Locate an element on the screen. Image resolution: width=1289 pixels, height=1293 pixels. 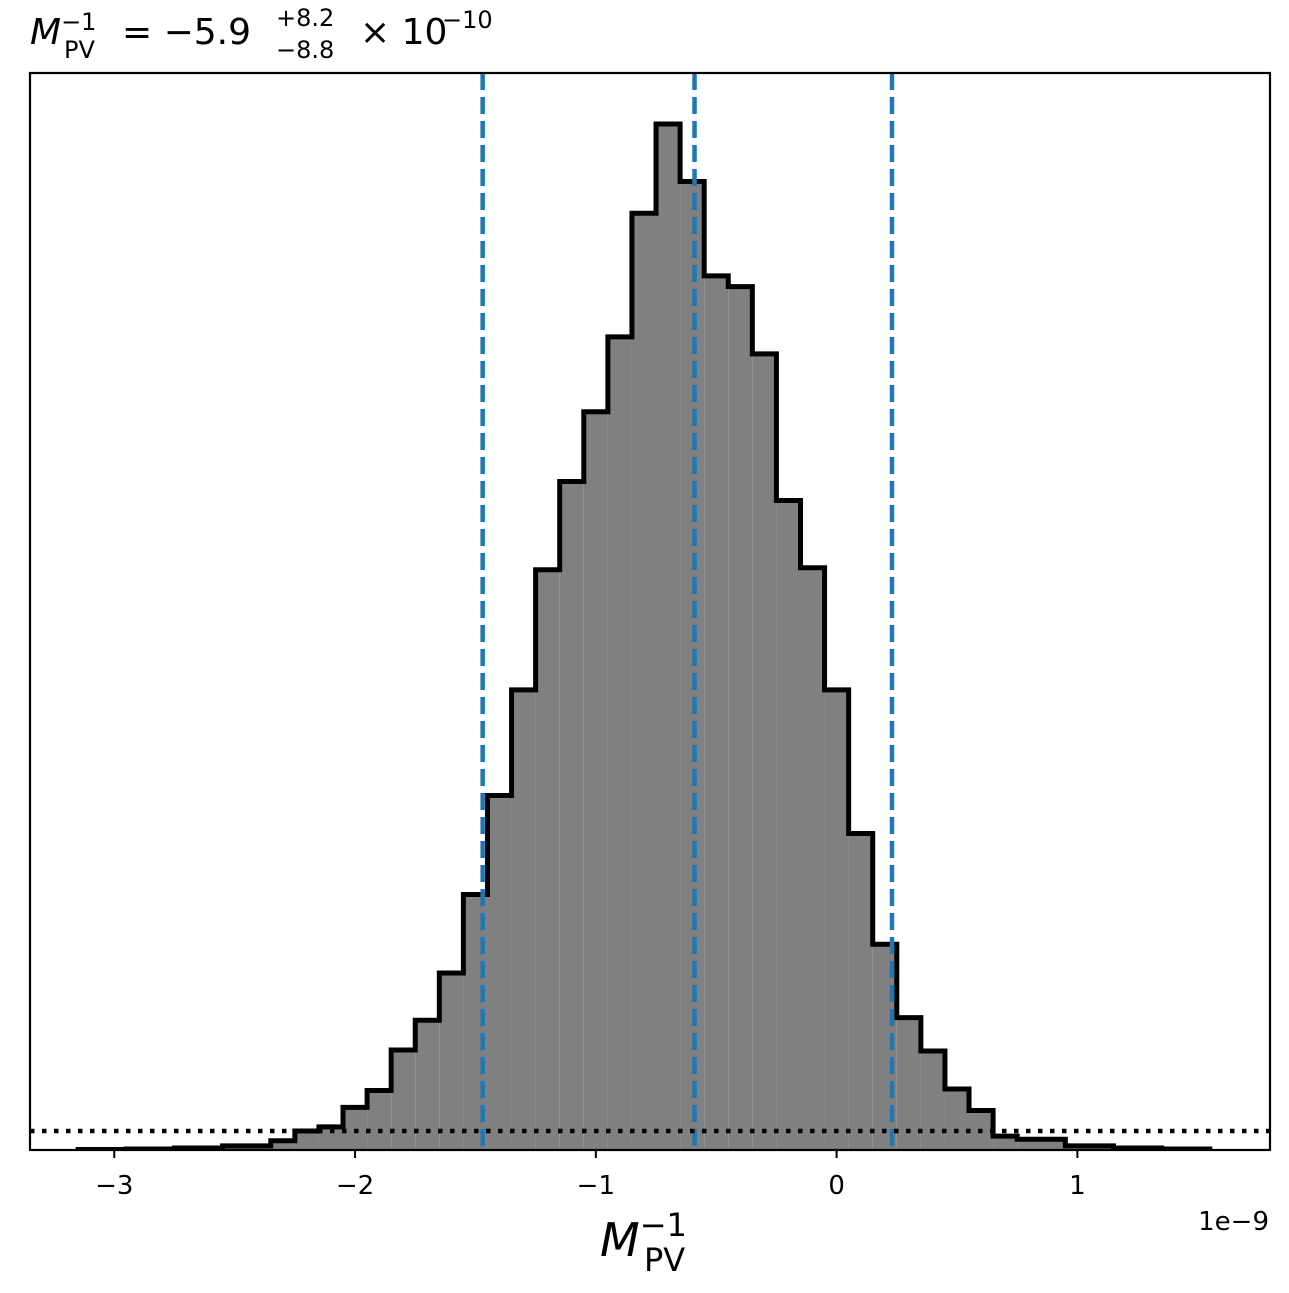
xlabel-symbol: M is located at coordinates (620, 1240).